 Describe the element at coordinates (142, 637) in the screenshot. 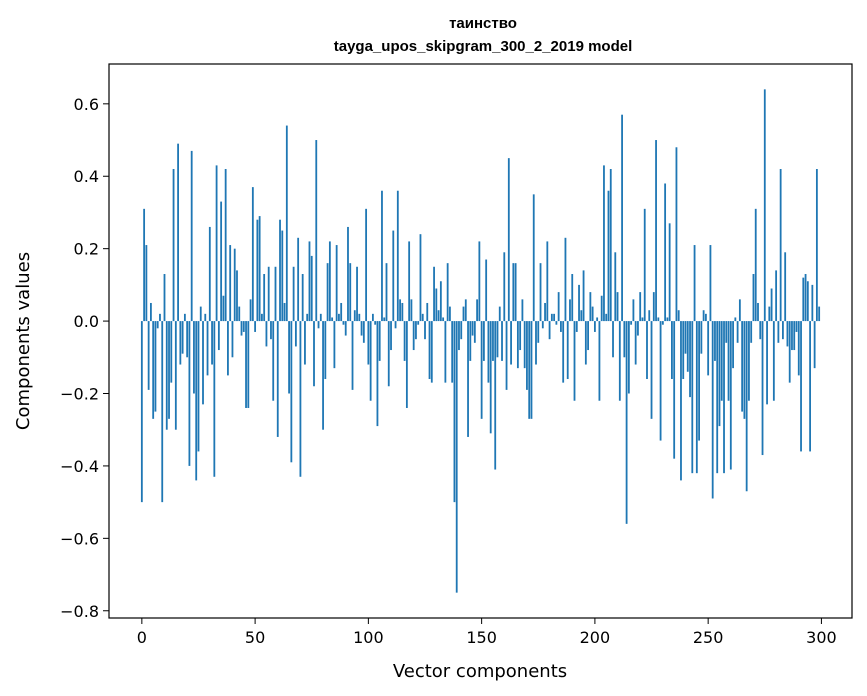

I see `x-tick-label: 0` at that location.